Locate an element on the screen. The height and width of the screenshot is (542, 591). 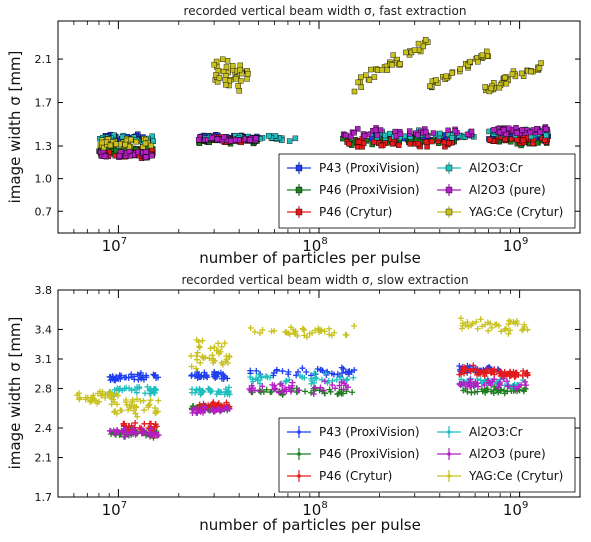
y-tick-label: 1.3 is located at coordinates (44, 146).